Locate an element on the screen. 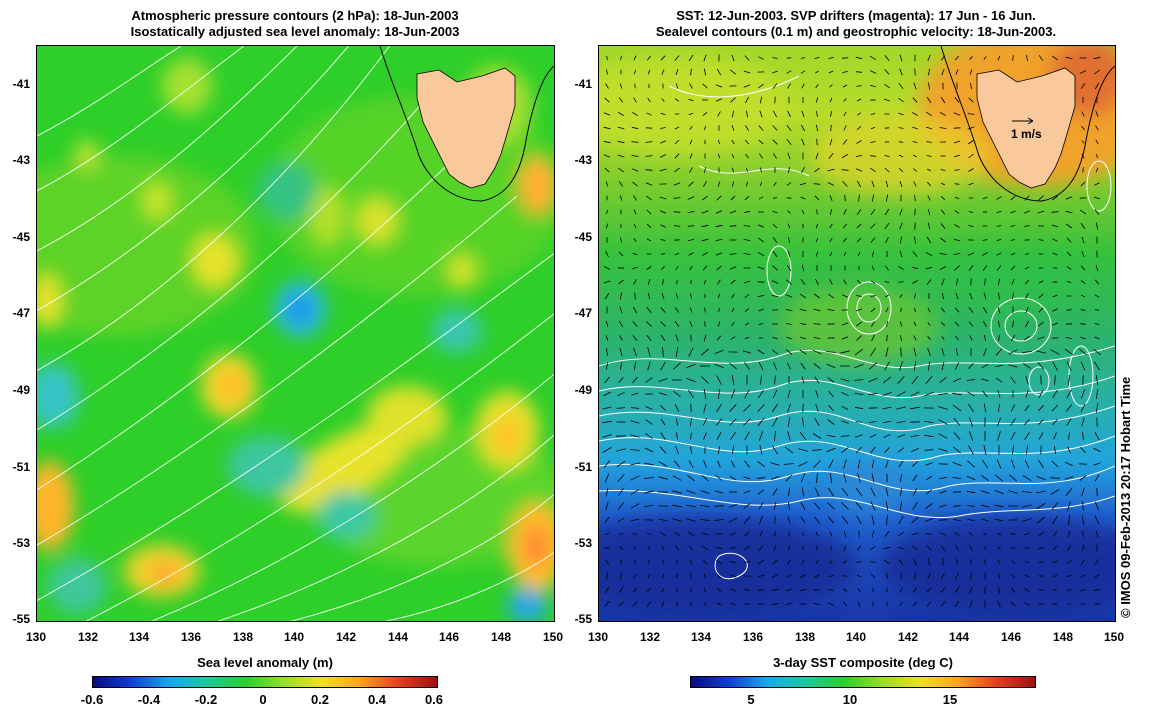 Image resolution: width=1150 pixels, height=710 pixels. tasmania-land-sst is located at coordinates (1026, 128).